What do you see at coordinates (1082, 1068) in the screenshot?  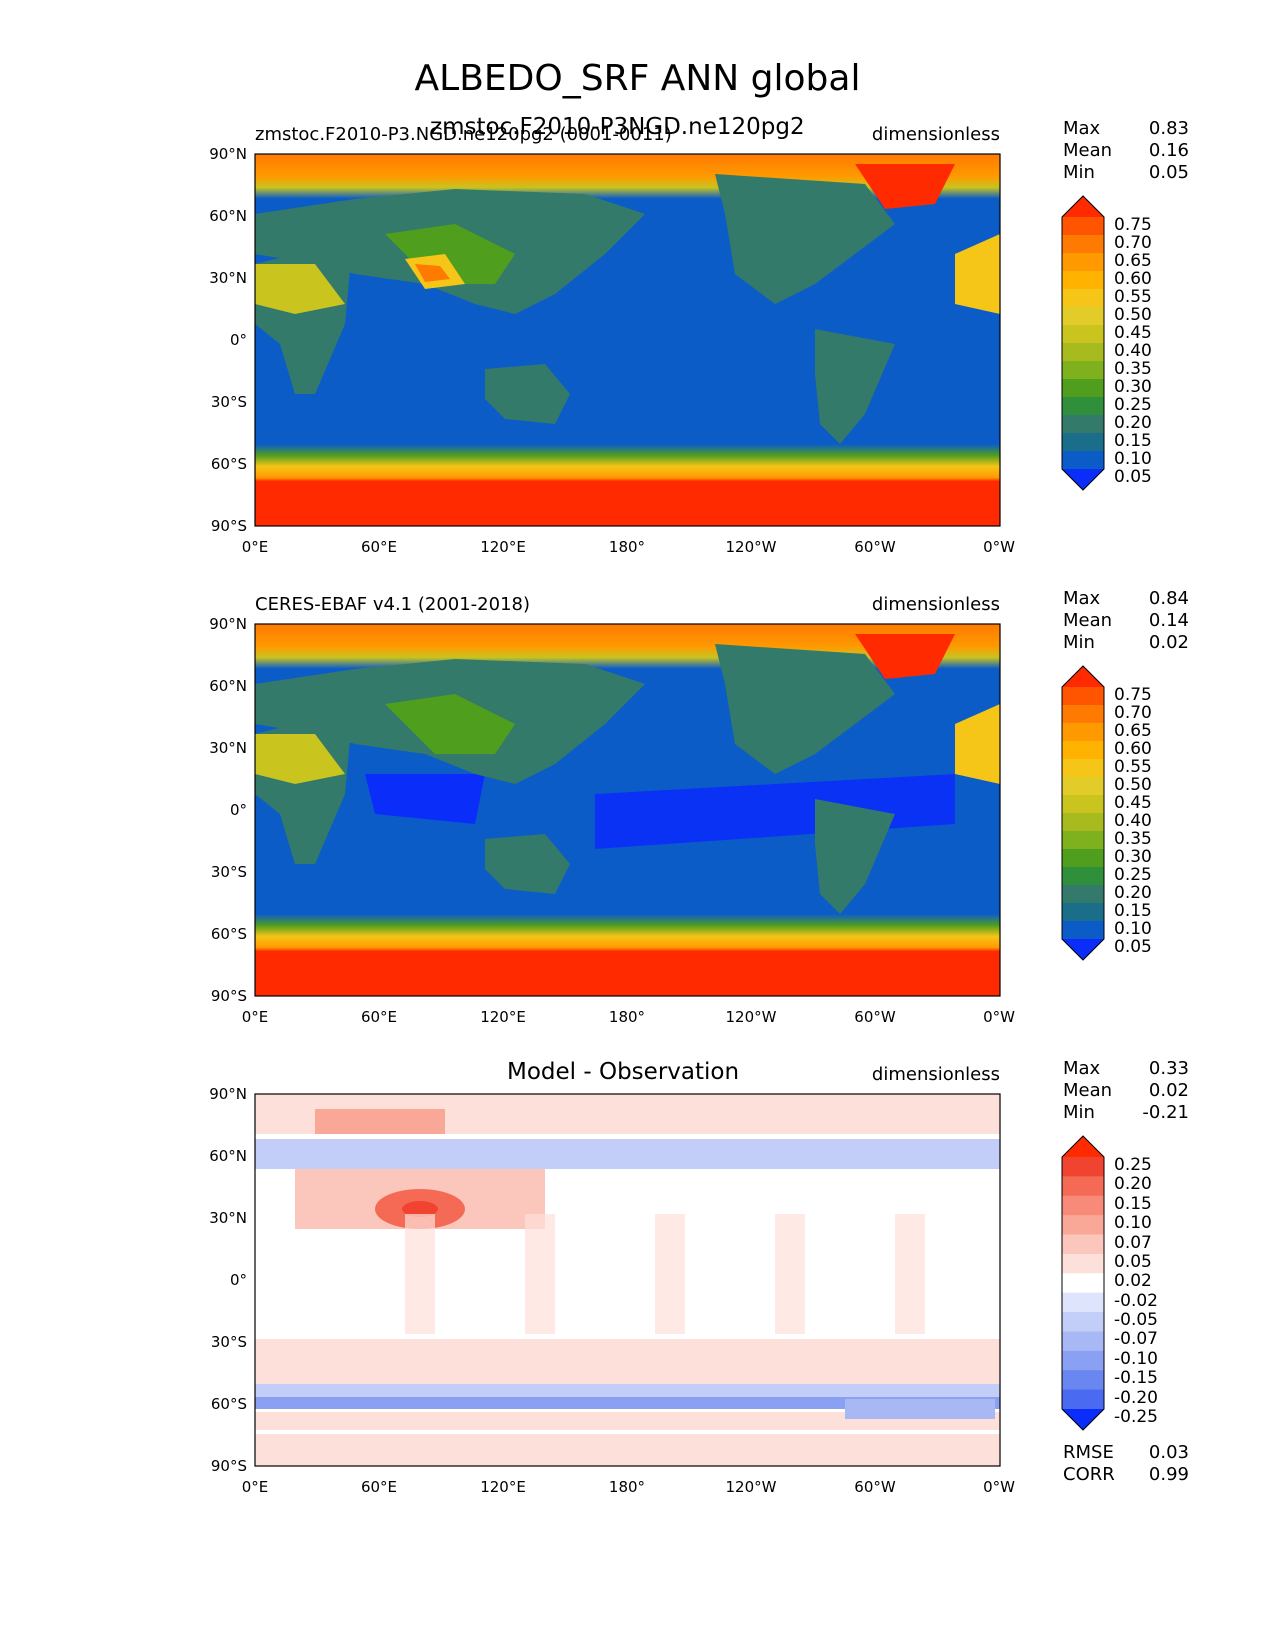 I see `stat-label: Max` at bounding box center [1082, 1068].